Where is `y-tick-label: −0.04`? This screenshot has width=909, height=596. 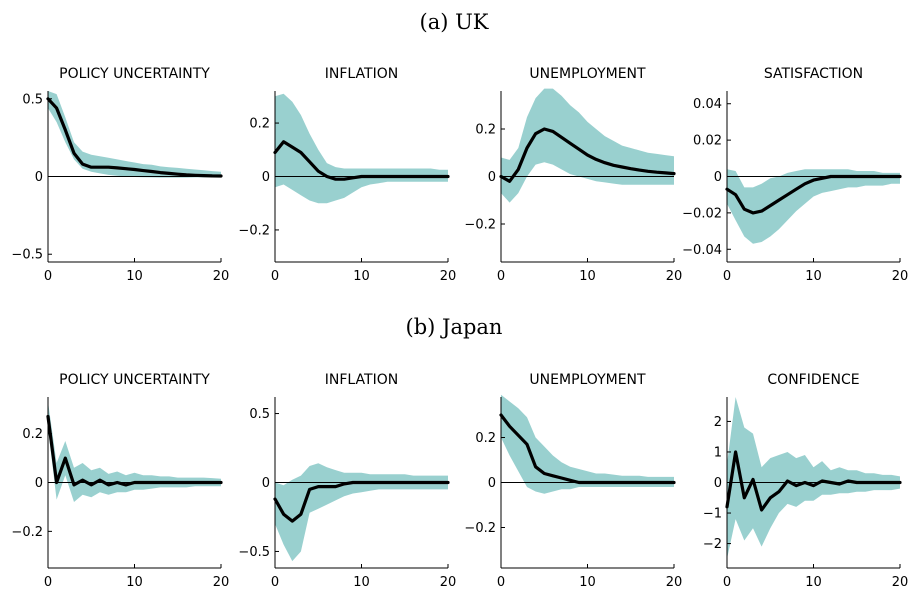
y-tick-label: −0.04 is located at coordinates (702, 250).